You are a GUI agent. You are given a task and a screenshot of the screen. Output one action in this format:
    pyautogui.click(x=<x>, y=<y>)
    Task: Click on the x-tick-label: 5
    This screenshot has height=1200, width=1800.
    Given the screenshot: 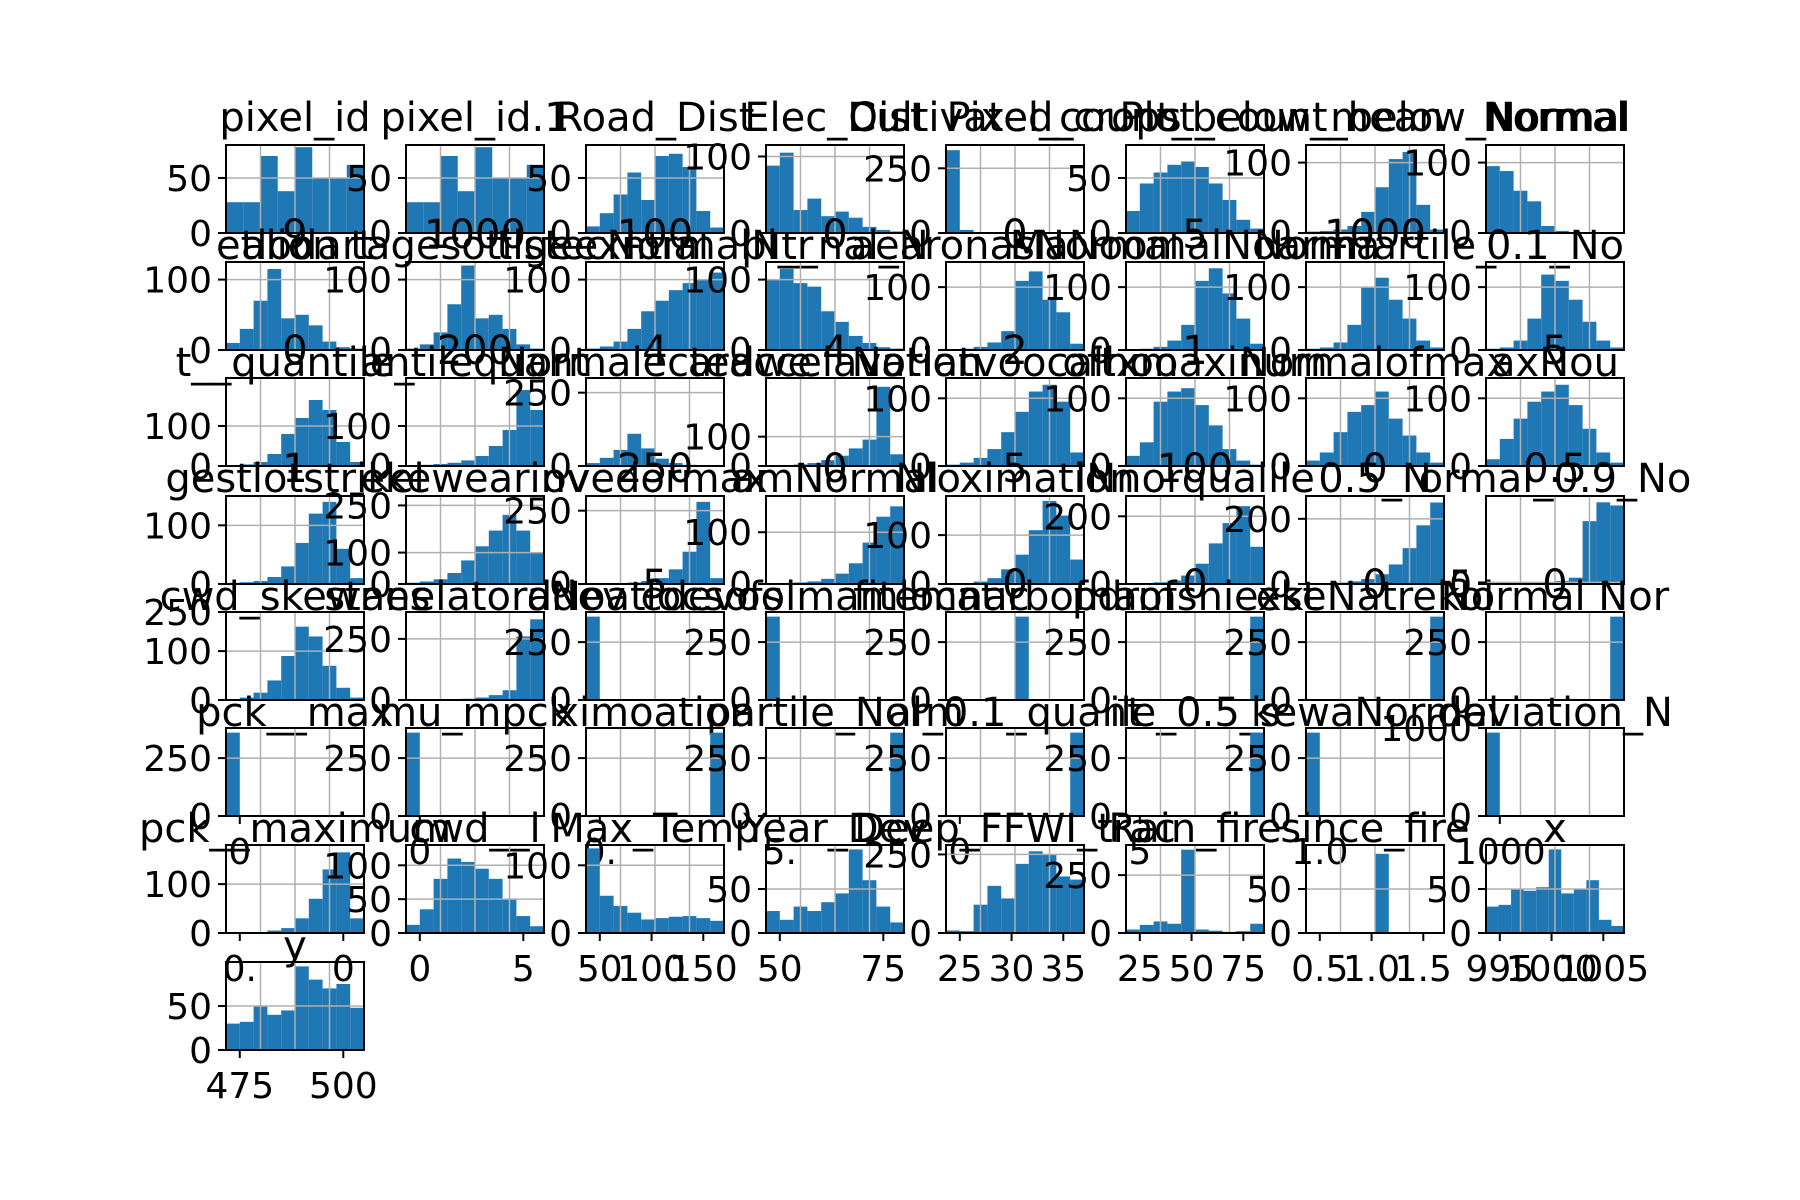 What is the action you would take?
    pyautogui.click(x=523, y=969)
    